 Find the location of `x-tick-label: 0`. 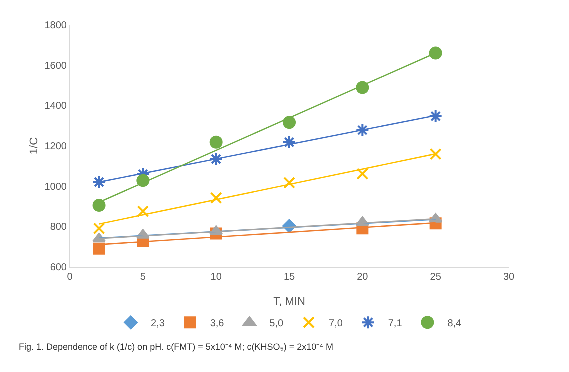

x-tick-label: 0 is located at coordinates (70, 277).